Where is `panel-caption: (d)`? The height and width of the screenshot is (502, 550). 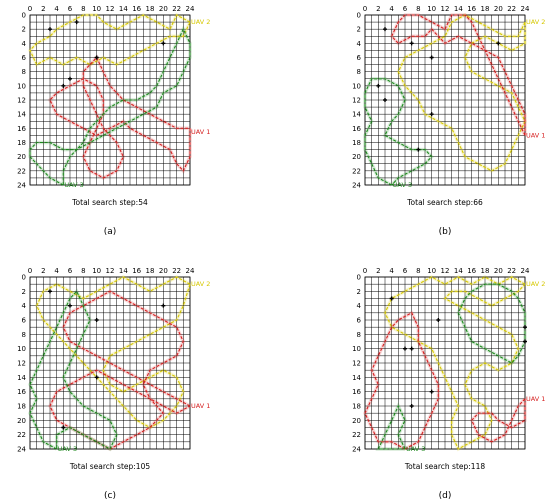
panel-caption: (d) is located at coordinates (445, 496).